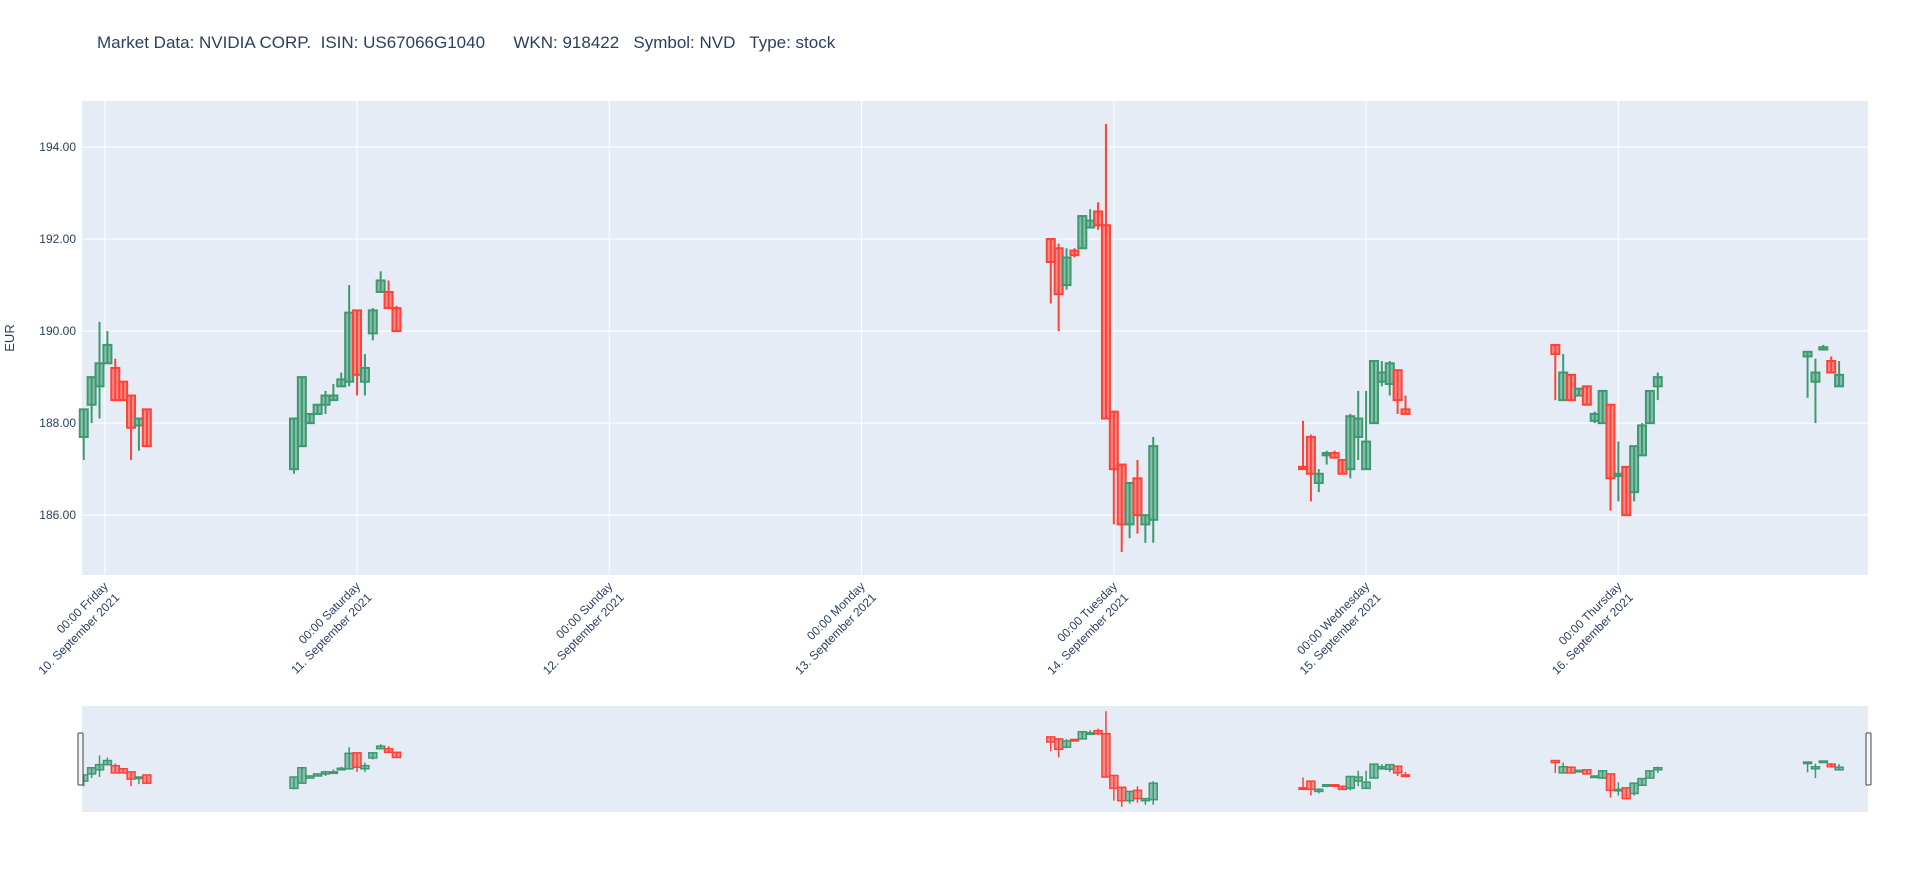  What do you see at coordinates (57, 239) in the screenshot?
I see `y-tick-label: 192.00` at bounding box center [57, 239].